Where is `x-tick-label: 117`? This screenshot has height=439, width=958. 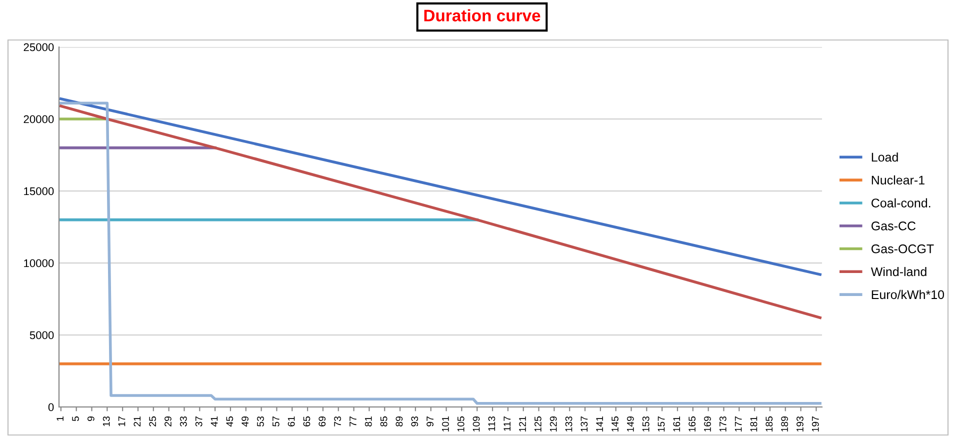 x-tick-label: 117 is located at coordinates (507, 423).